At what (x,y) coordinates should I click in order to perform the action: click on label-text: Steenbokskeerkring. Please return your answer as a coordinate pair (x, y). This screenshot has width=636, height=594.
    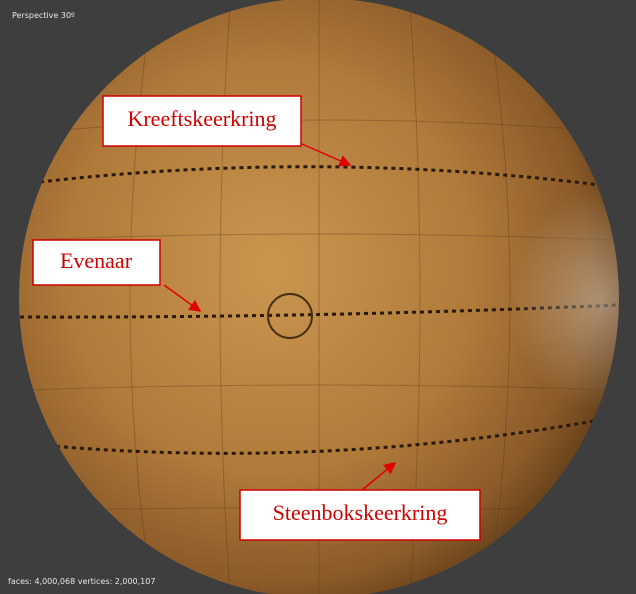
    Looking at the image, I should click on (360, 512).